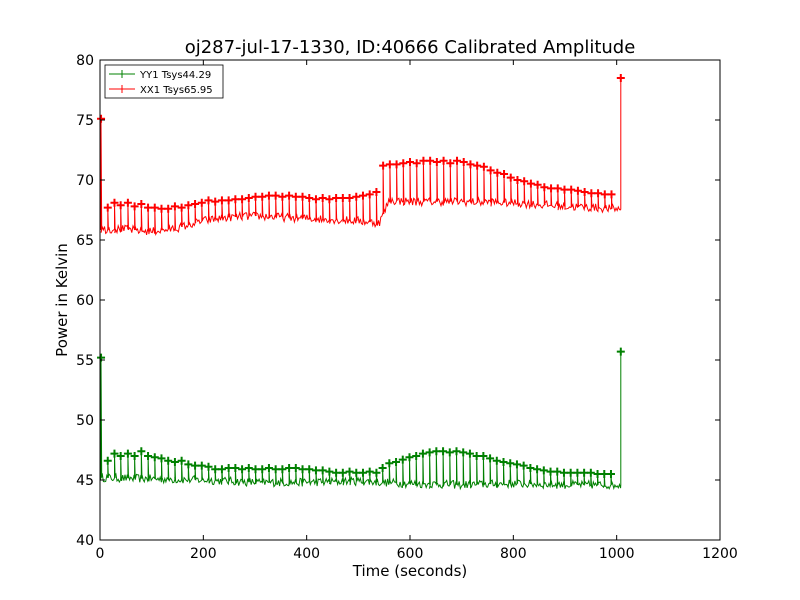 The width and height of the screenshot is (800, 600). What do you see at coordinates (100, 554) in the screenshot?
I see `x-tick-label: 0` at bounding box center [100, 554].